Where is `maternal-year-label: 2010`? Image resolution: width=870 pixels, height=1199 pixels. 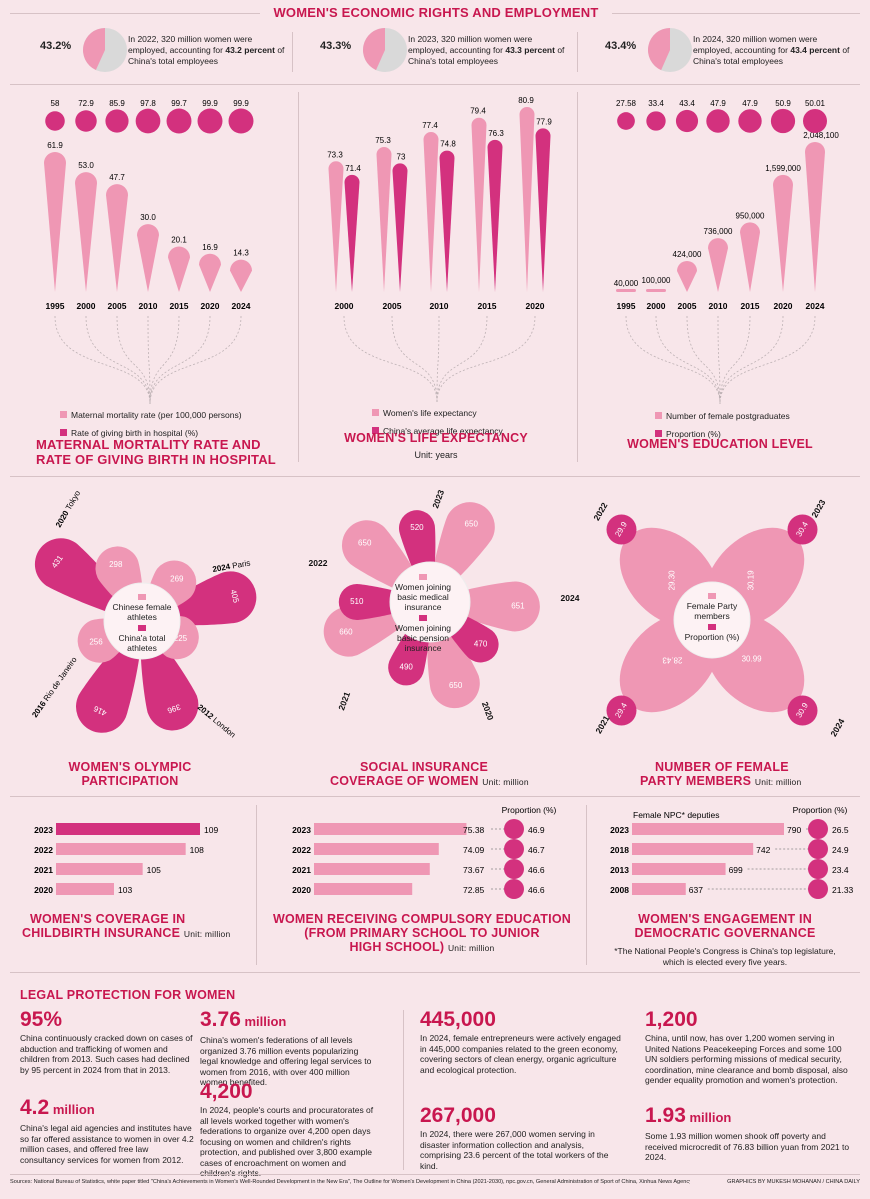 maternal-year-label: 2010 is located at coordinates (148, 306).